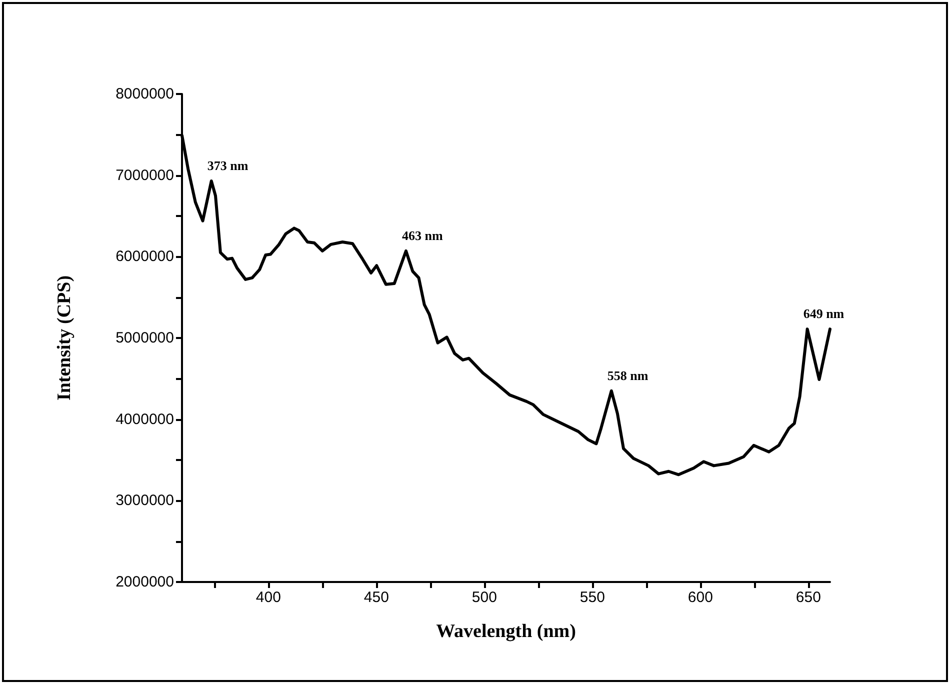 The width and height of the screenshot is (950, 684). I want to click on y-tick-label: 5000000, so click(145, 338).